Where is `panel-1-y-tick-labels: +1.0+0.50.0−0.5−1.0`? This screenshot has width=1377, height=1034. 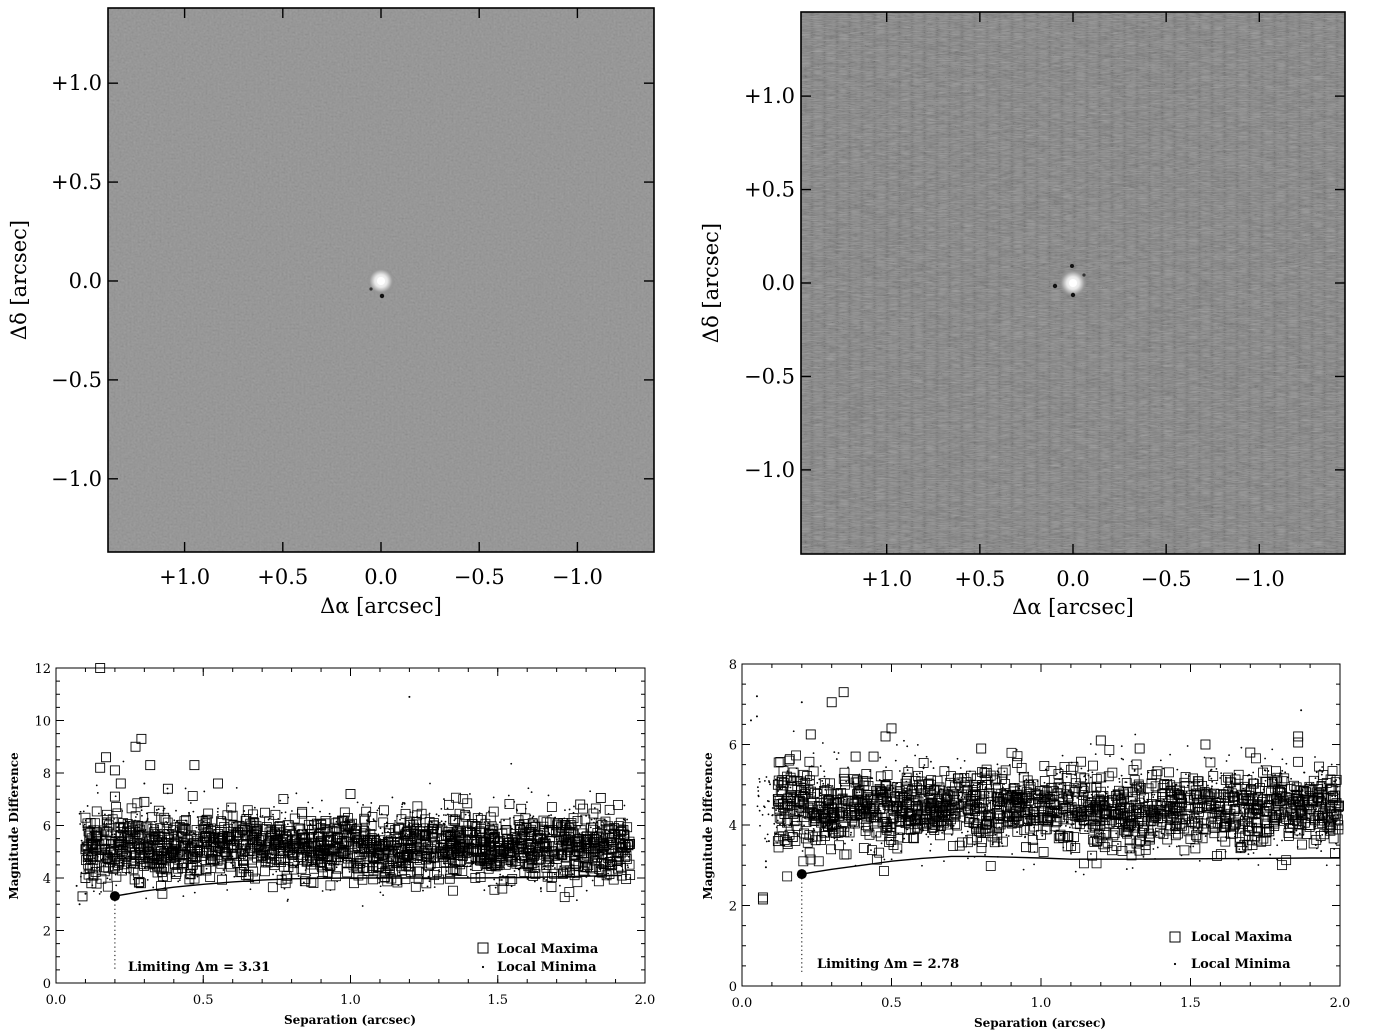 panel-1-y-tick-labels: +1.0+0.50.0−0.5−1.0 is located at coordinates (76, 281).